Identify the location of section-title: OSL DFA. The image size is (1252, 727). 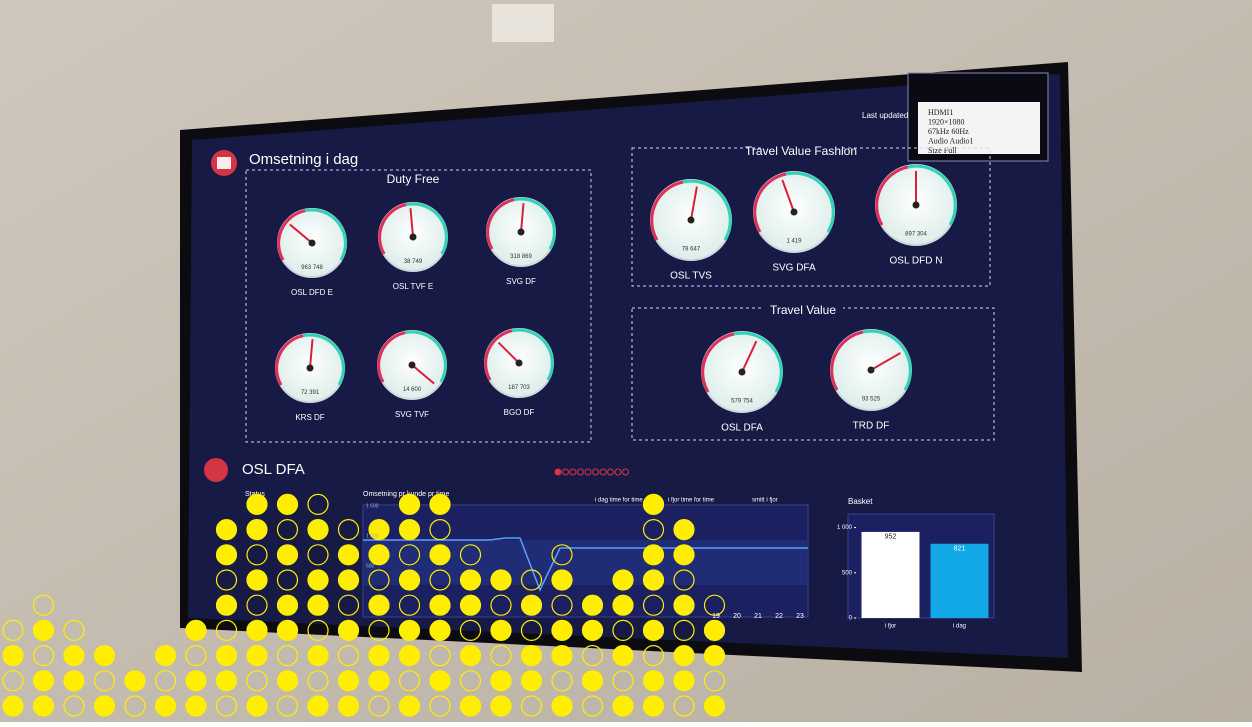
(273, 469).